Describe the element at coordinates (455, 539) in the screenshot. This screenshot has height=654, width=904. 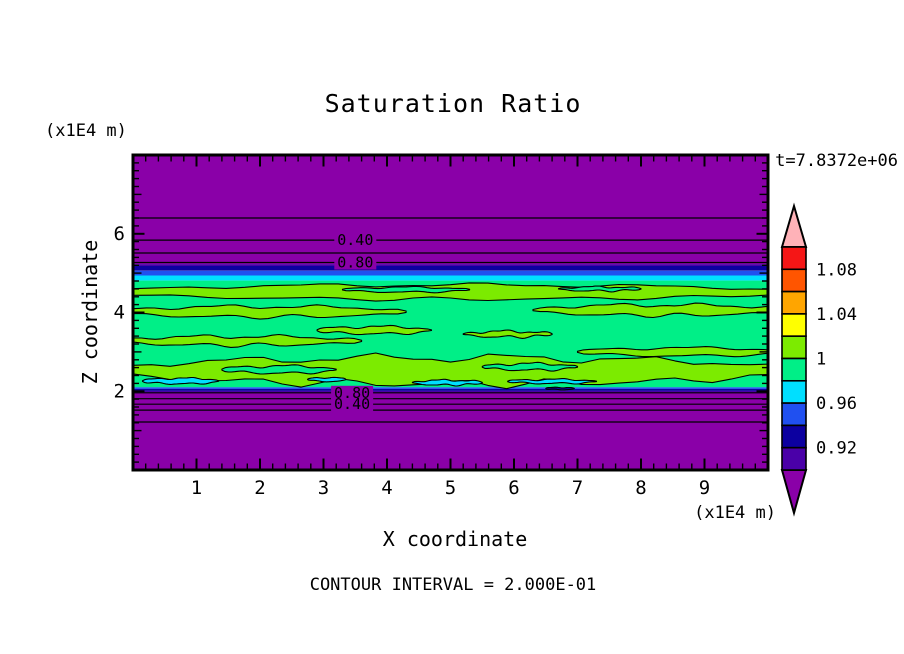
I see `x-axis-title: X coordinate` at that location.